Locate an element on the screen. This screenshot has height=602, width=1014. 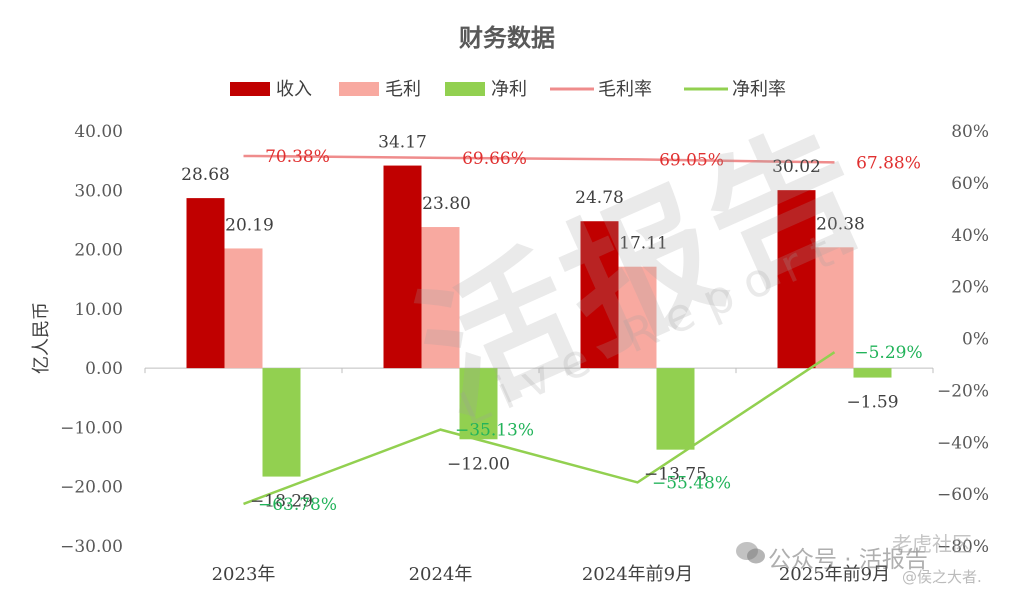
y2-tick-label: 80% is located at coordinates (970, 132).